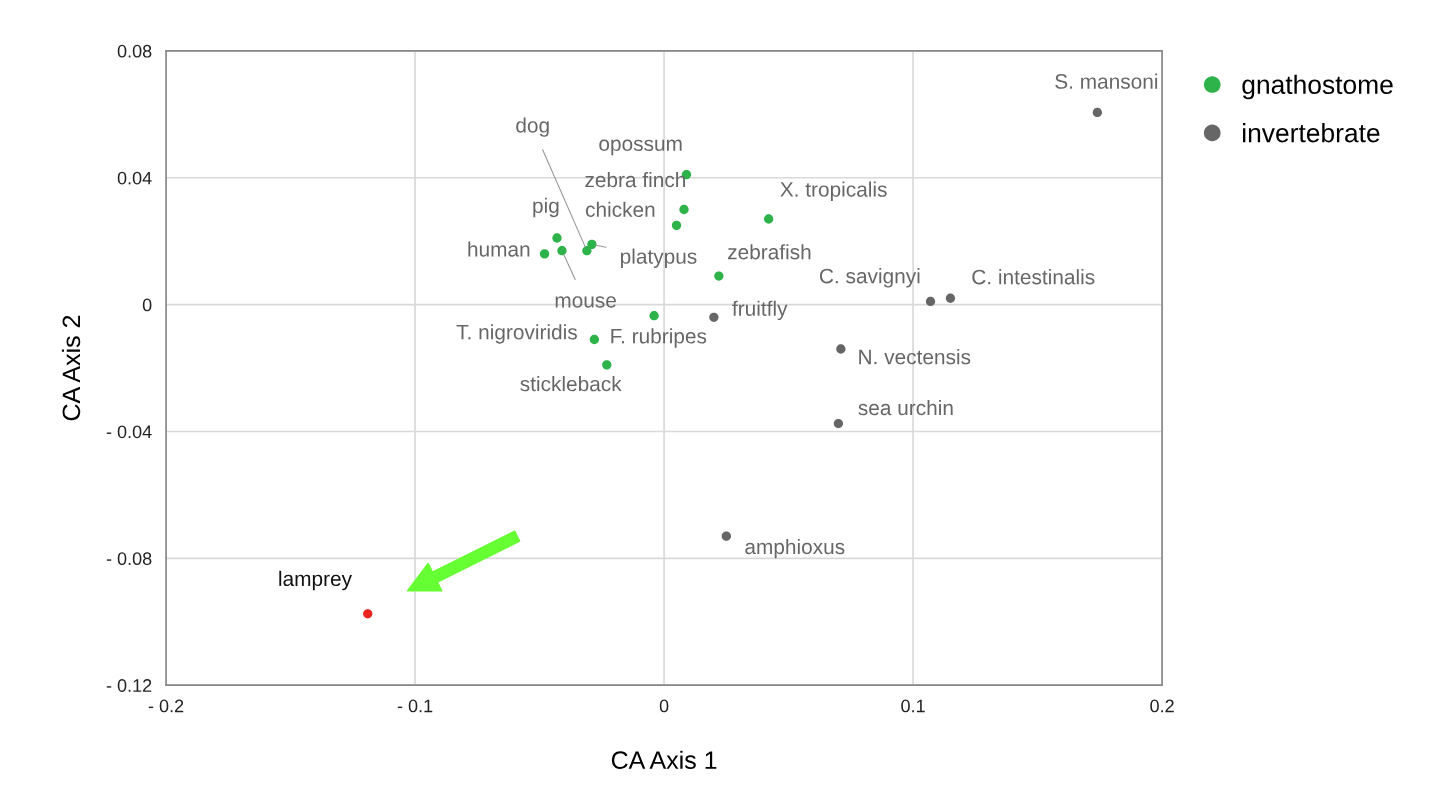  I want to click on y-tick-label: - 0.12, so click(129, 685).